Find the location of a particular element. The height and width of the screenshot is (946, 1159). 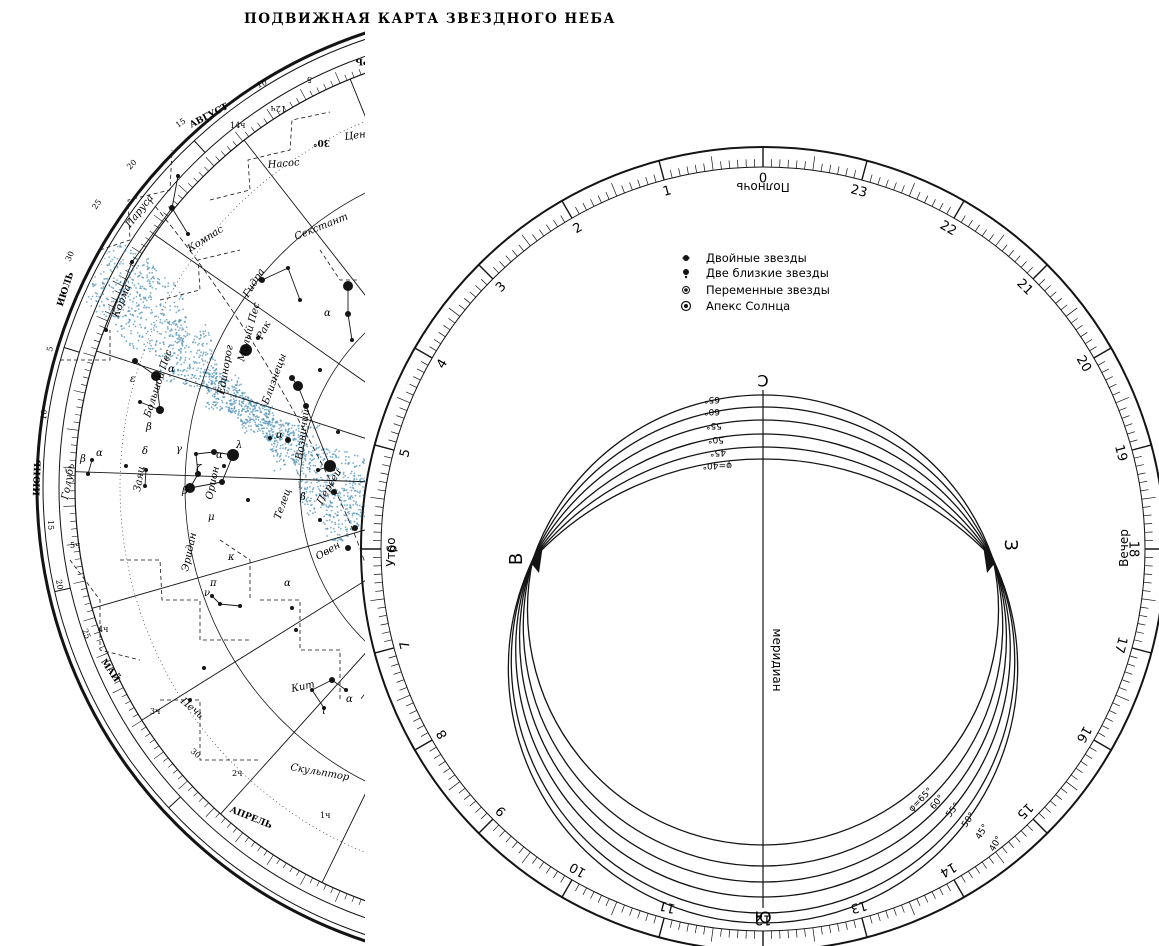

constellation-name: Единорог is located at coordinates (226, 370).